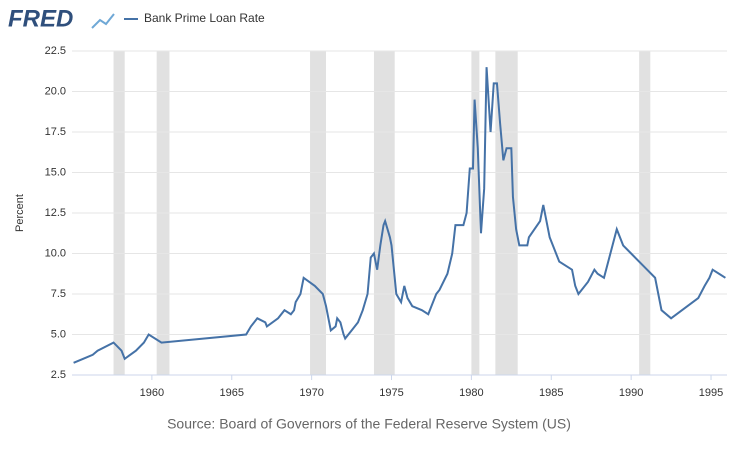 The image size is (748, 450). Describe the element at coordinates (55, 172) in the screenshot. I see `y-tick-label: 15.0` at that location.